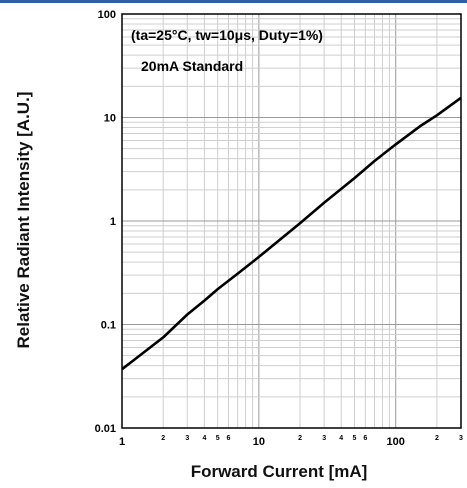  What do you see at coordinates (396, 442) in the screenshot?
I see `x-tick-label: 100` at bounding box center [396, 442].